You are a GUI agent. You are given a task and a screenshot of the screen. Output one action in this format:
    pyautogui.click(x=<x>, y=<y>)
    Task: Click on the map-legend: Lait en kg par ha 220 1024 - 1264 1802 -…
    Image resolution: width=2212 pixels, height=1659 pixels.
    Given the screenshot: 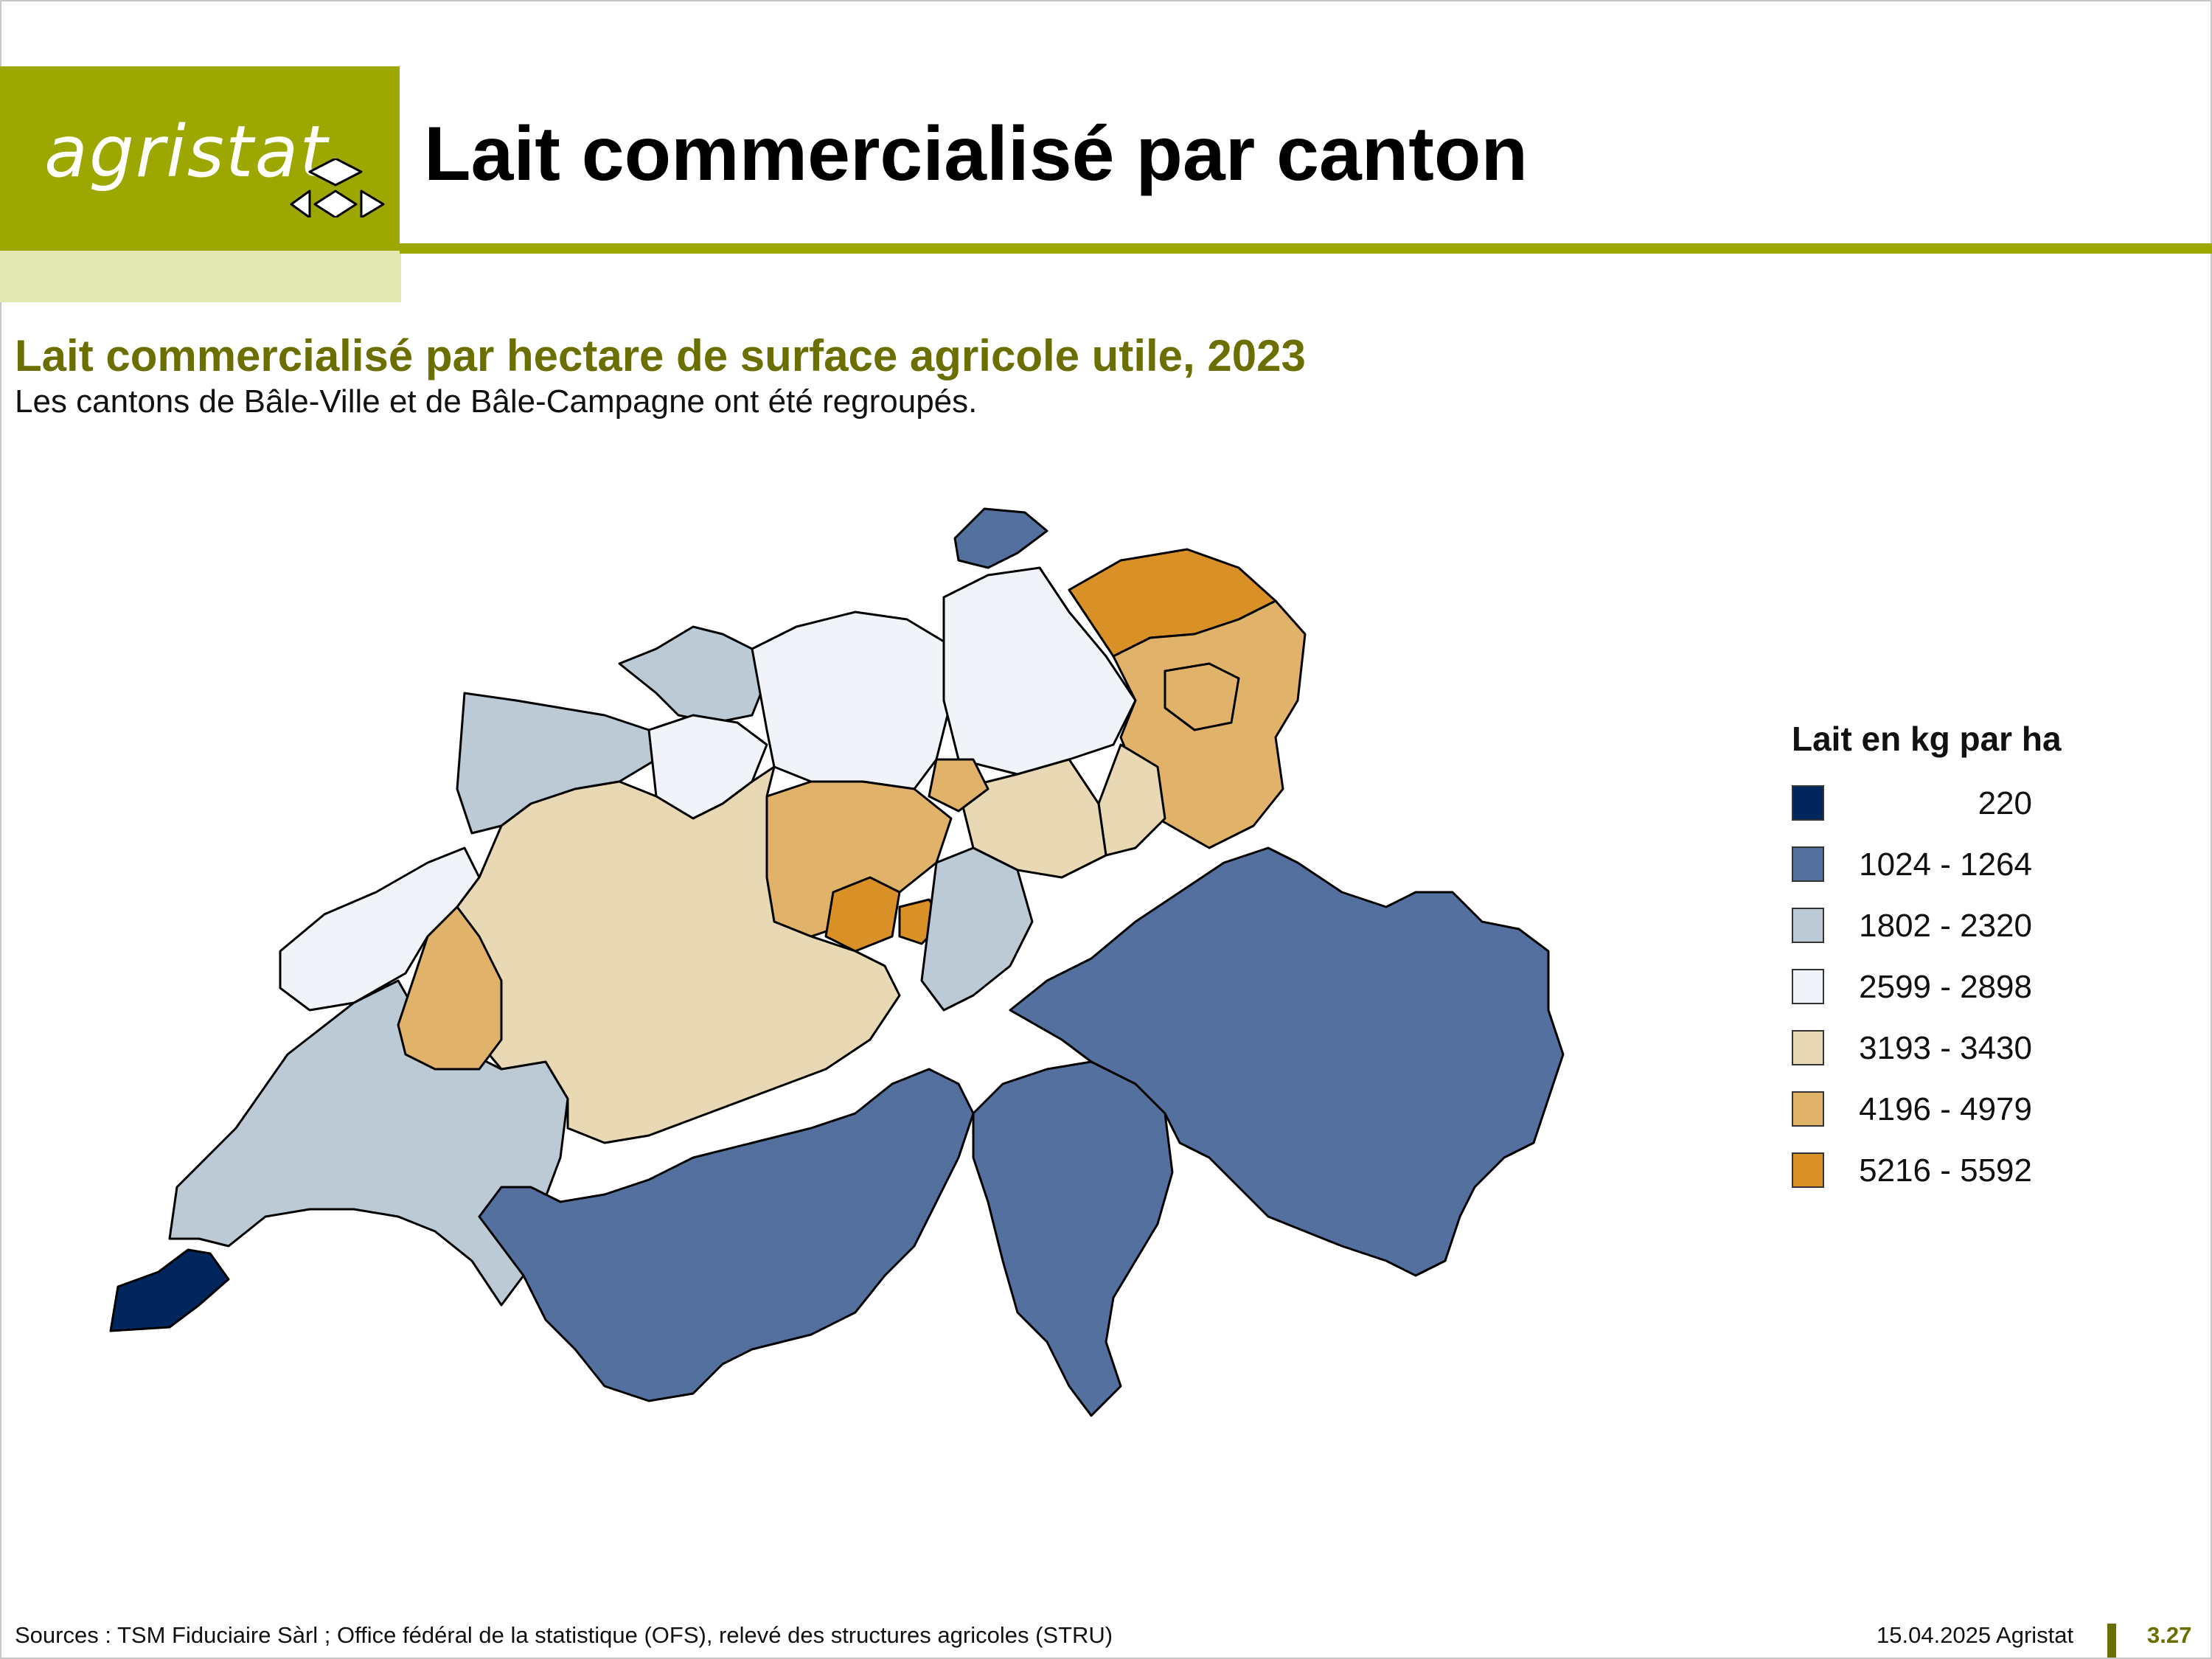 What is the action you would take?
    pyautogui.click(x=1939, y=962)
    